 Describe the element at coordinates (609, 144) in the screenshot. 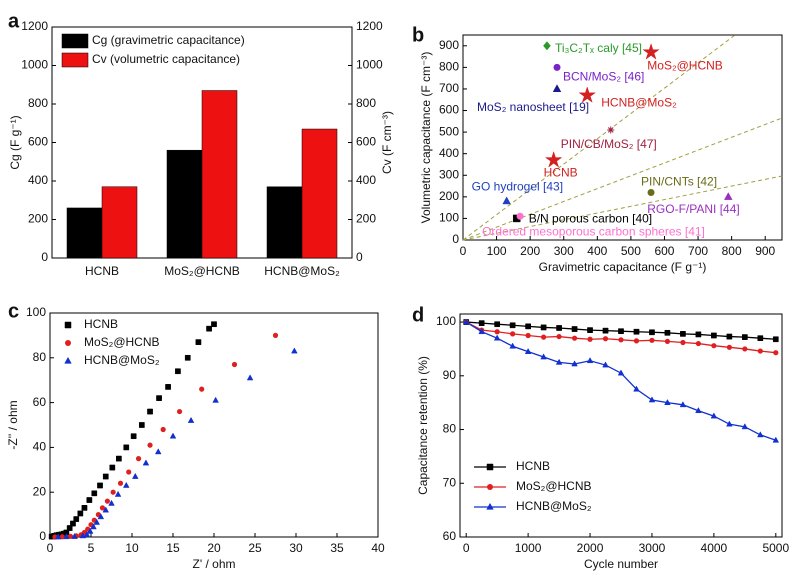

I see `point-label: PIN/CB/MoS₂ [47]` at that location.